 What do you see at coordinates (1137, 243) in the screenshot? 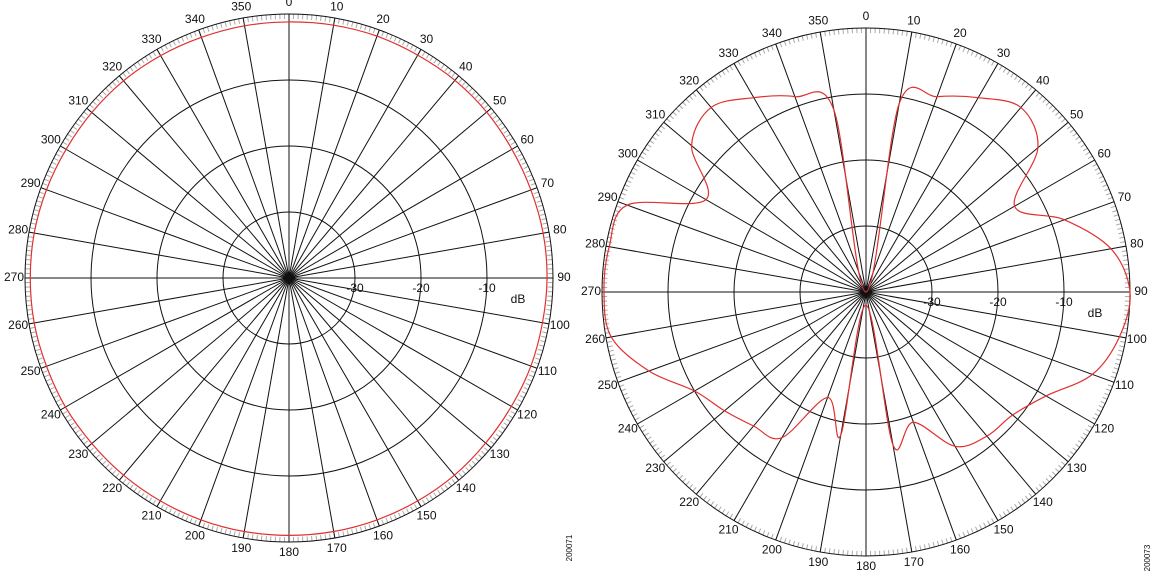
I see `theta-tick-label: 80` at bounding box center [1137, 243].